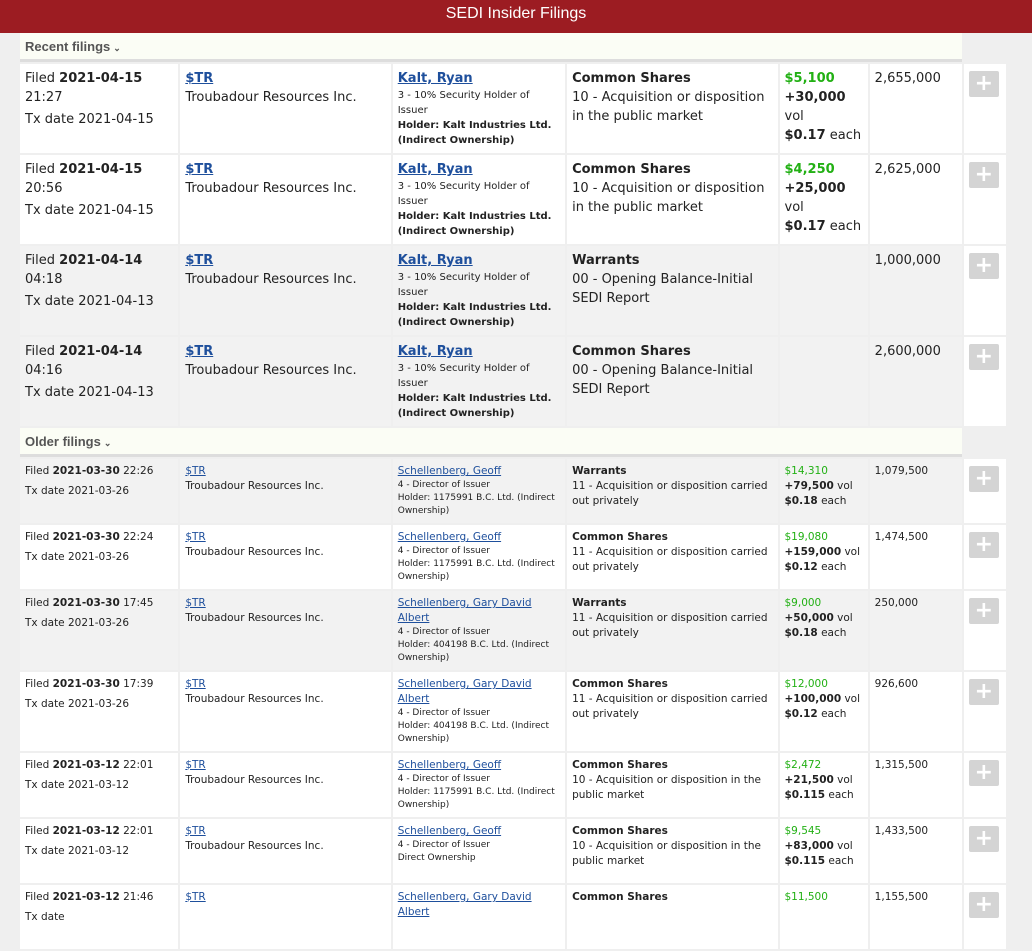 Image resolution: width=1032 pixels, height=951 pixels. I want to click on transaction-value: $9,545, so click(803, 831).